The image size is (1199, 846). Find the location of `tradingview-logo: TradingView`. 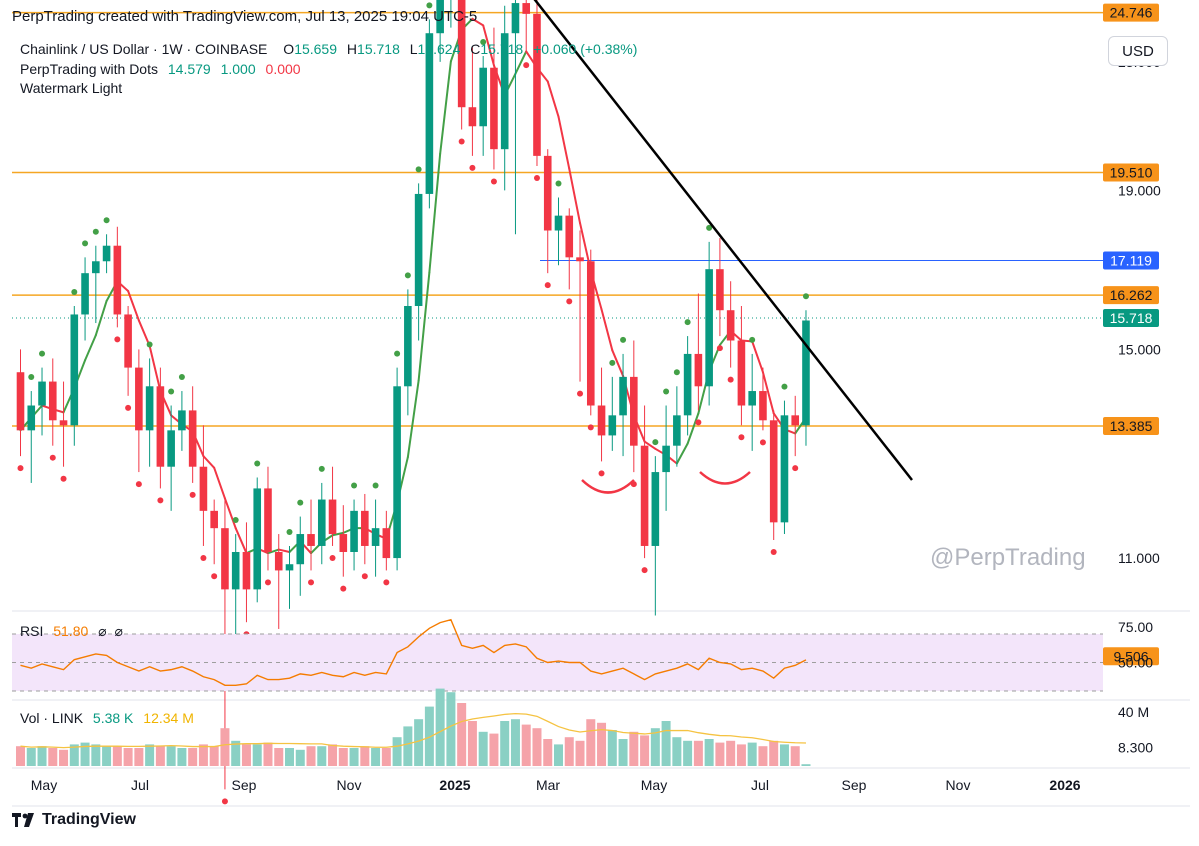

tradingview-logo: TradingView is located at coordinates (74, 820).